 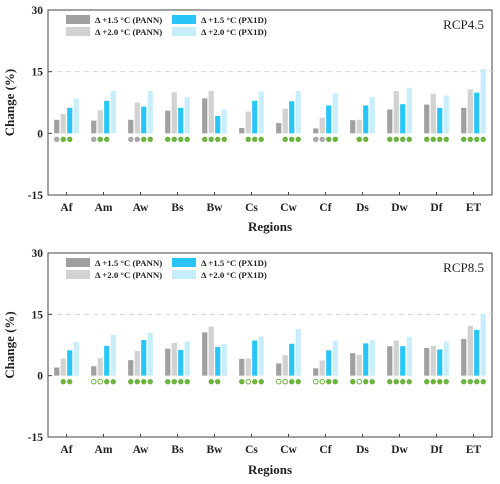 What do you see at coordinates (325, 208) in the screenshot?
I see `x-tick-label: Cf` at bounding box center [325, 208].